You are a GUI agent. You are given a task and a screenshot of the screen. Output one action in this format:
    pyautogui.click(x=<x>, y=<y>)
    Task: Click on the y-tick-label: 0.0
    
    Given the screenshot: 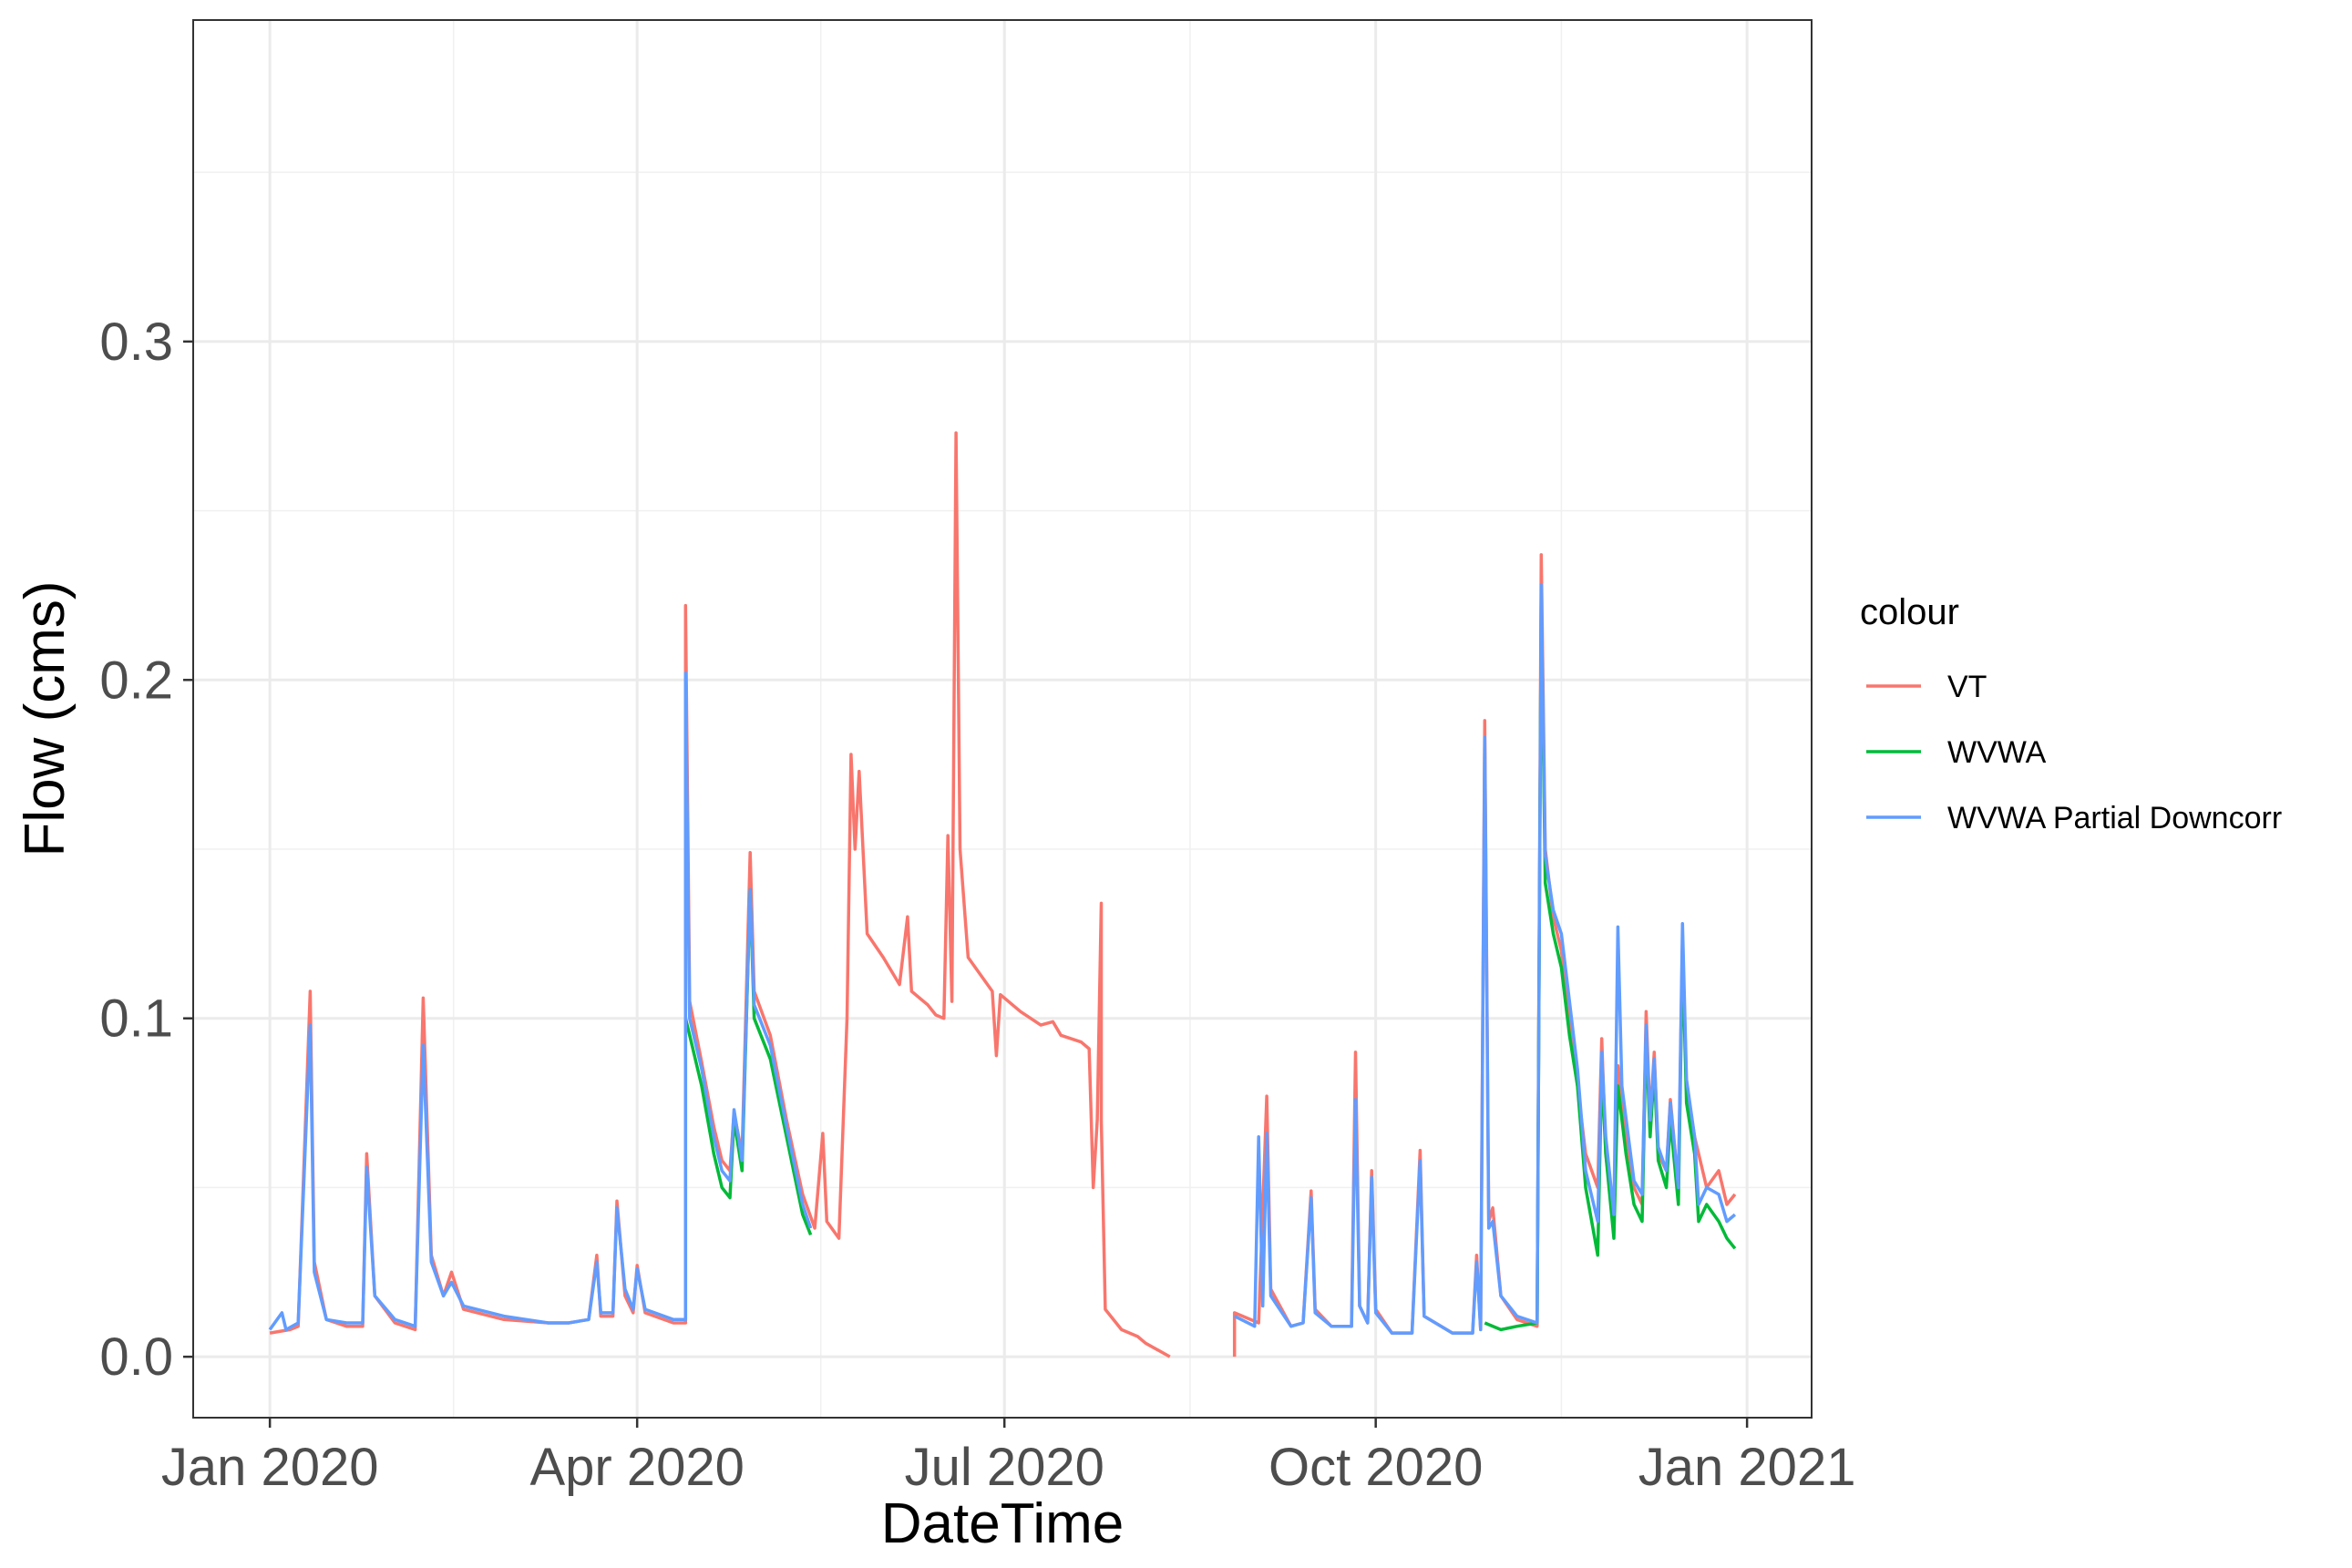 What is the action you would take?
    pyautogui.click(x=136, y=1357)
    